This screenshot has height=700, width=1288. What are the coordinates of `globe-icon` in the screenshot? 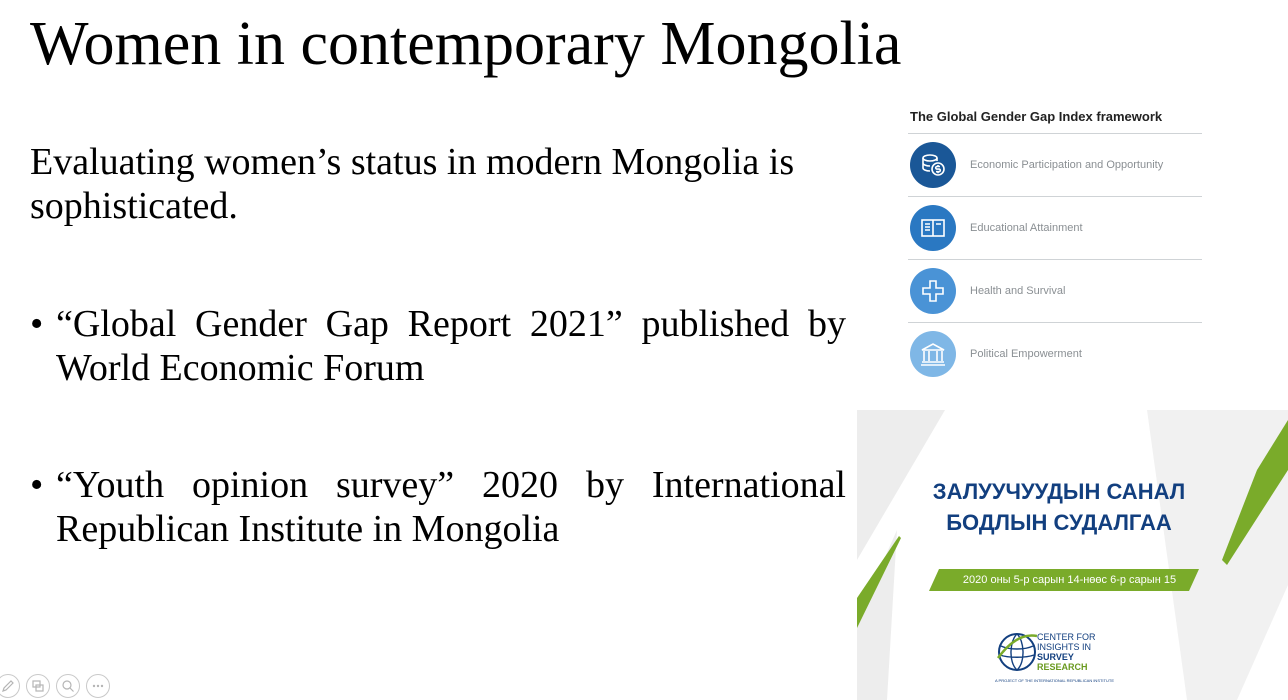 It's located at (1017, 652).